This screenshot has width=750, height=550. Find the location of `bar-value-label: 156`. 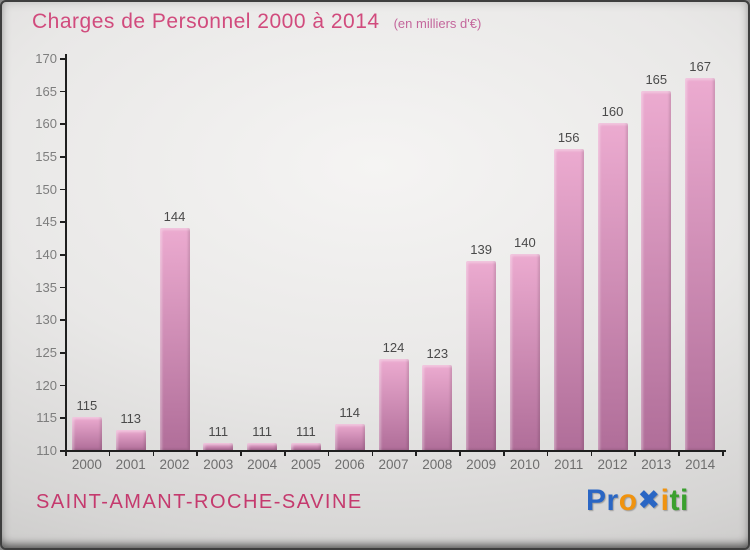

bar-value-label: 156 is located at coordinates (568, 138).